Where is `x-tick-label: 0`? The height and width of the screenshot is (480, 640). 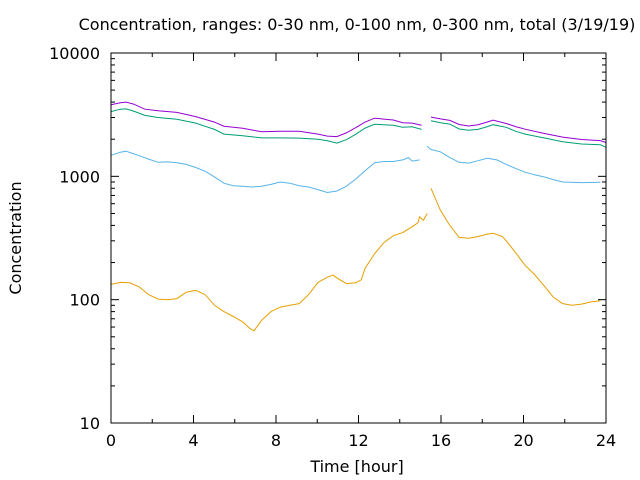
x-tick-label: 0 is located at coordinates (111, 440).